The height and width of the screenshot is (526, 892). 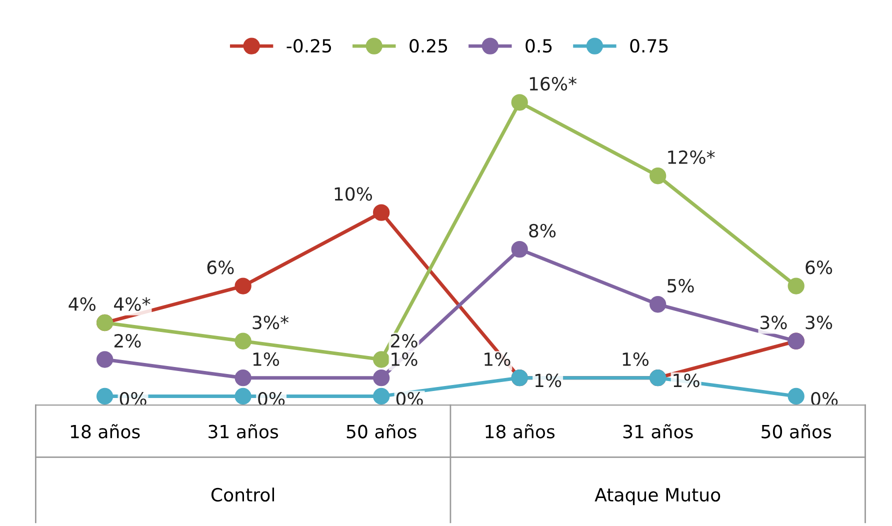 I want to click on data-label: 4%, so click(x=82, y=304).